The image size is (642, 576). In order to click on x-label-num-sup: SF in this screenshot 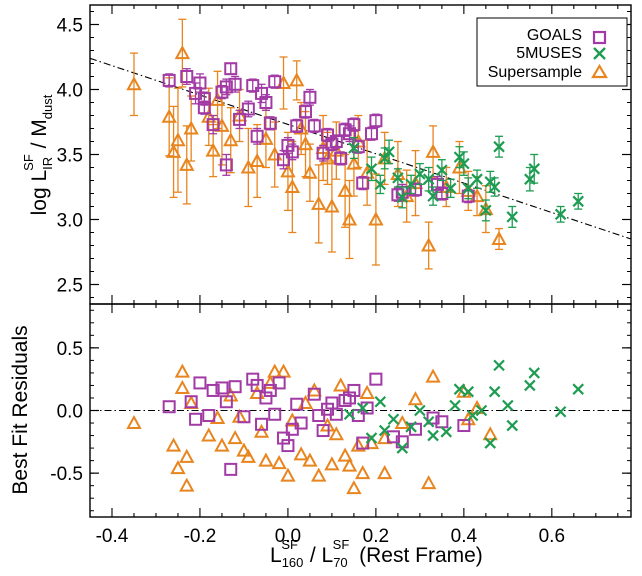, I will do `click(289, 544)`.